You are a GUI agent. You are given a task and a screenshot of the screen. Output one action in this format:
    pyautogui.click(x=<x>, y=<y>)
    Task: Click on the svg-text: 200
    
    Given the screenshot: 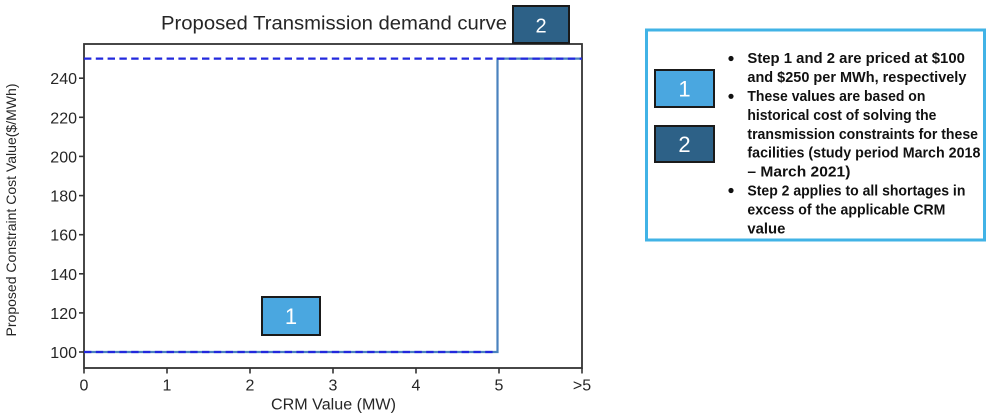 What is the action you would take?
    pyautogui.click(x=63, y=157)
    